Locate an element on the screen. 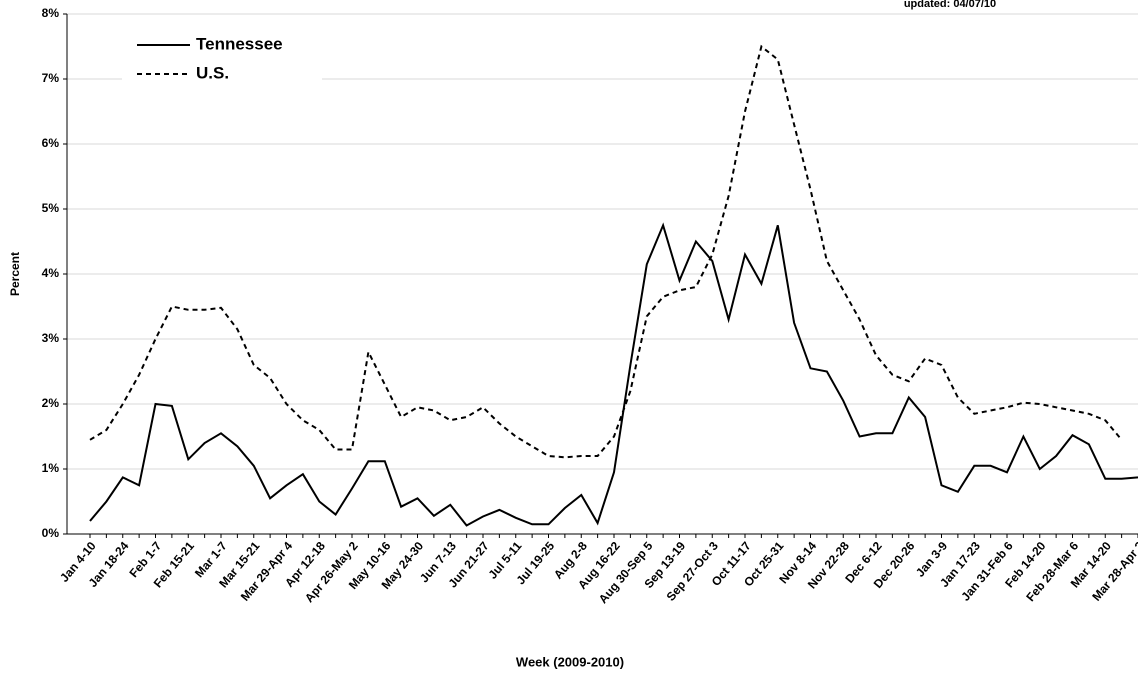 Image resolution: width=1138 pixels, height=677 pixels. y-tick-label: 6% is located at coordinates (51, 143).